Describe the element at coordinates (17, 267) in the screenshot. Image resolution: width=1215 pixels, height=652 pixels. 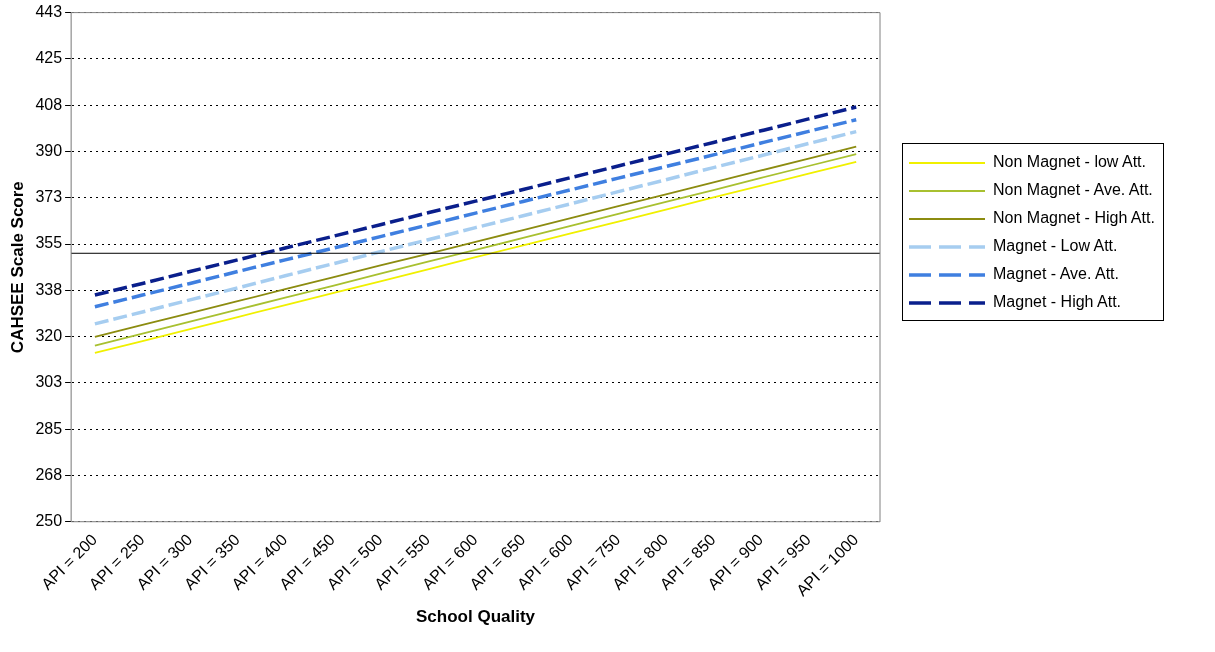
I see `y-axis-title: CAHSEE Scale Score` at that location.